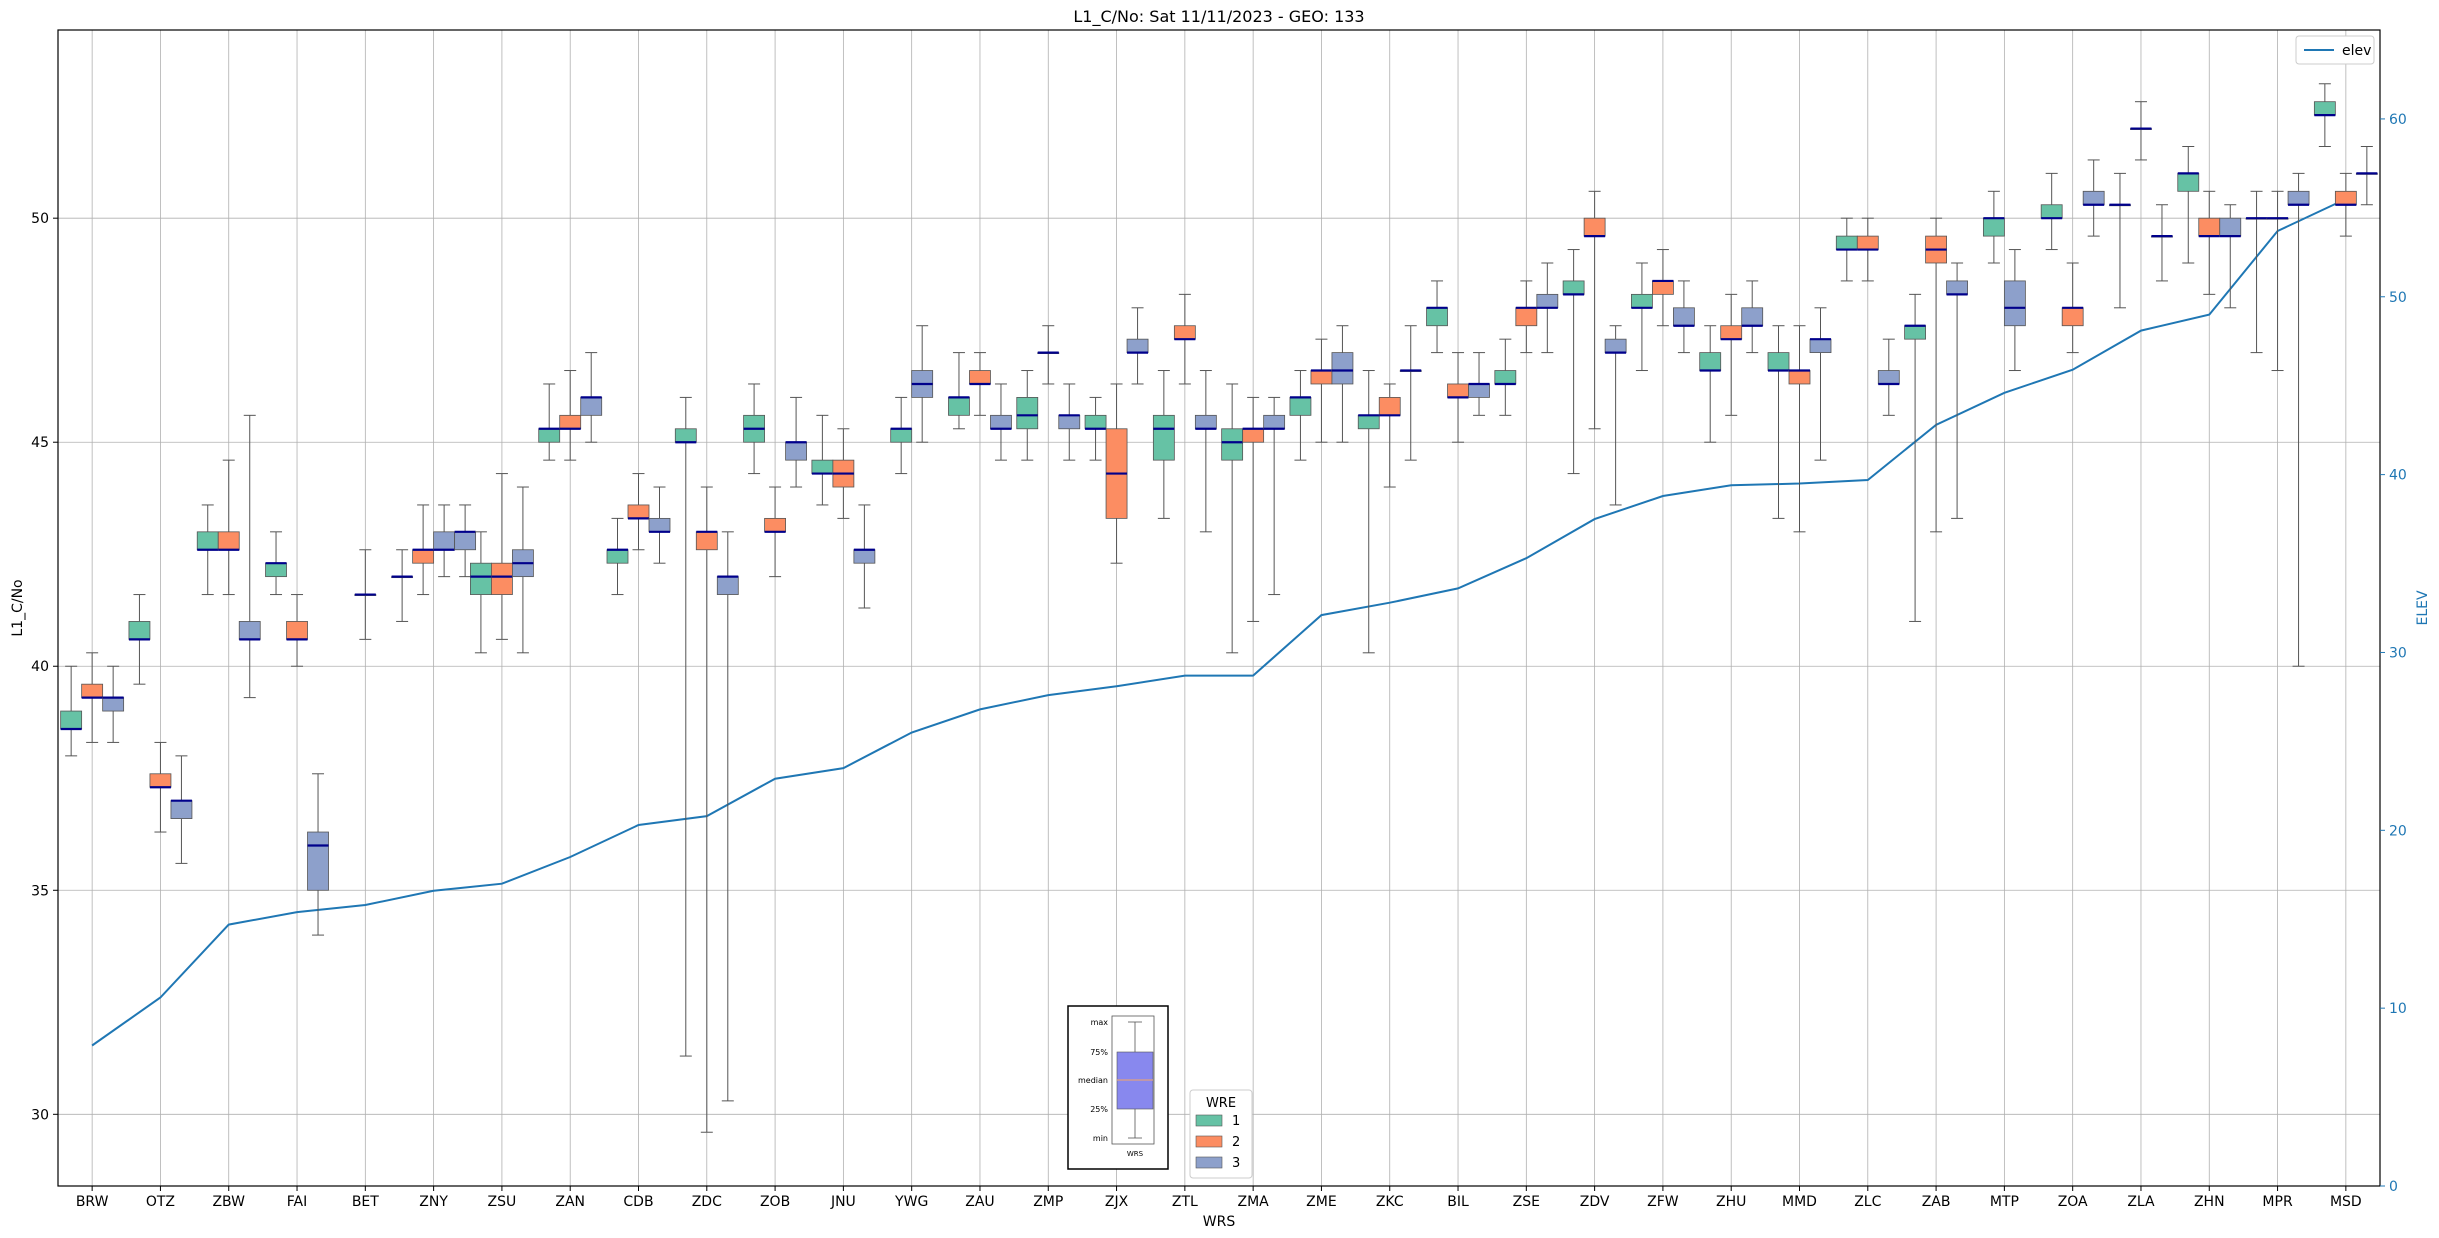 The width and height of the screenshot is (2439, 1238). What do you see at coordinates (775, 1202) in the screenshot?
I see `x-tick-label: ZOB` at bounding box center [775, 1202].